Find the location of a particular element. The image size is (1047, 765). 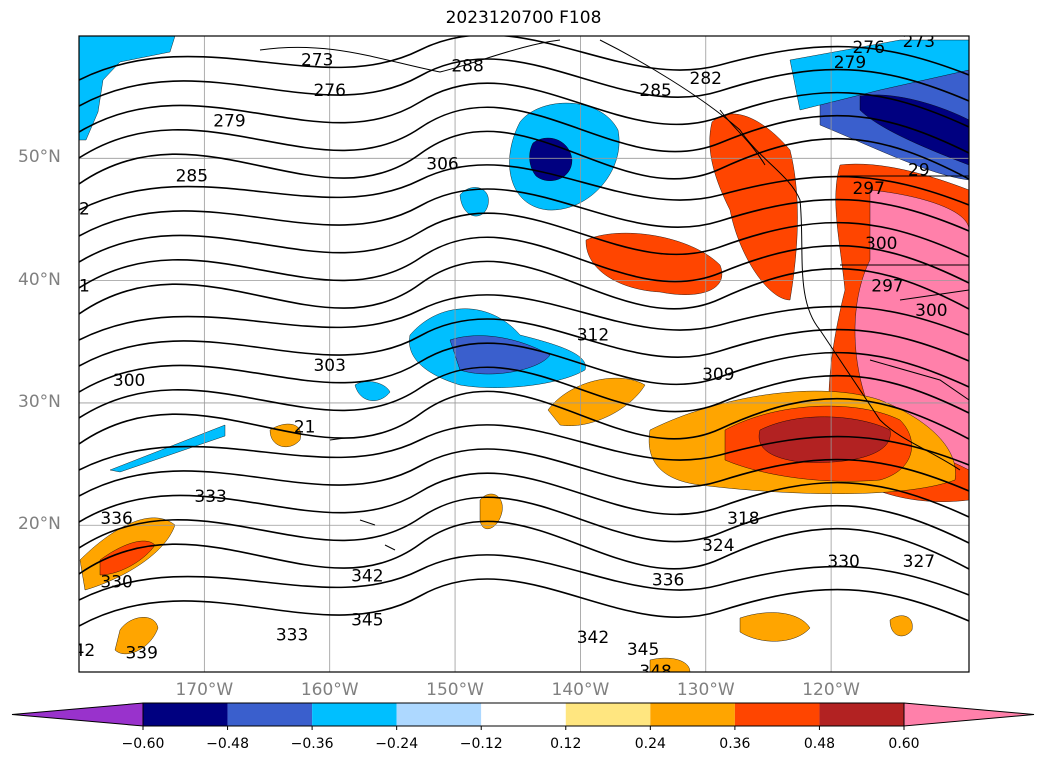

map-title: 2023120700 F108 is located at coordinates (523, 18).